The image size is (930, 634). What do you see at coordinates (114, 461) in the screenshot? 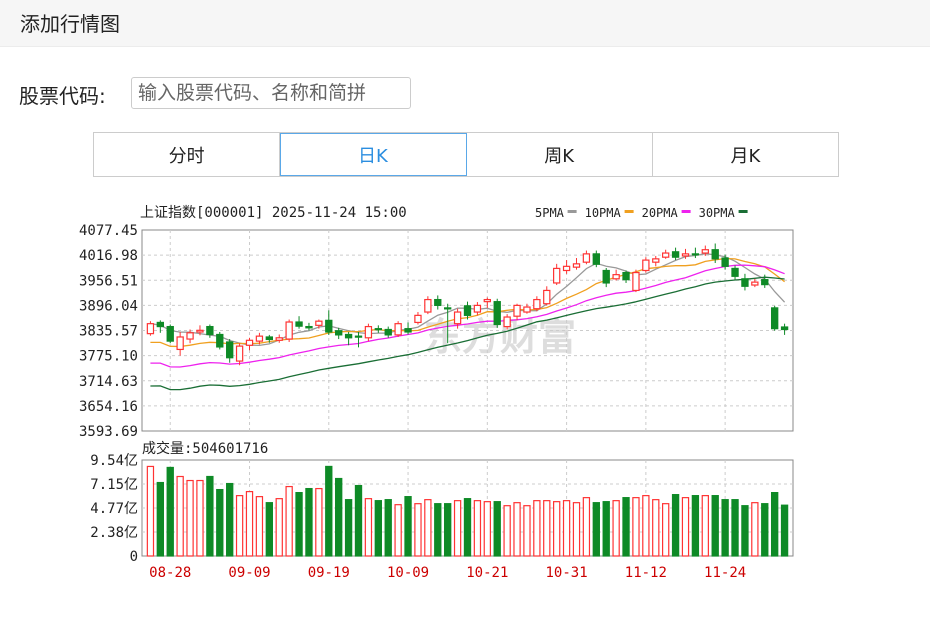
I see `volume-tick-label: 9.54亿` at bounding box center [114, 461].